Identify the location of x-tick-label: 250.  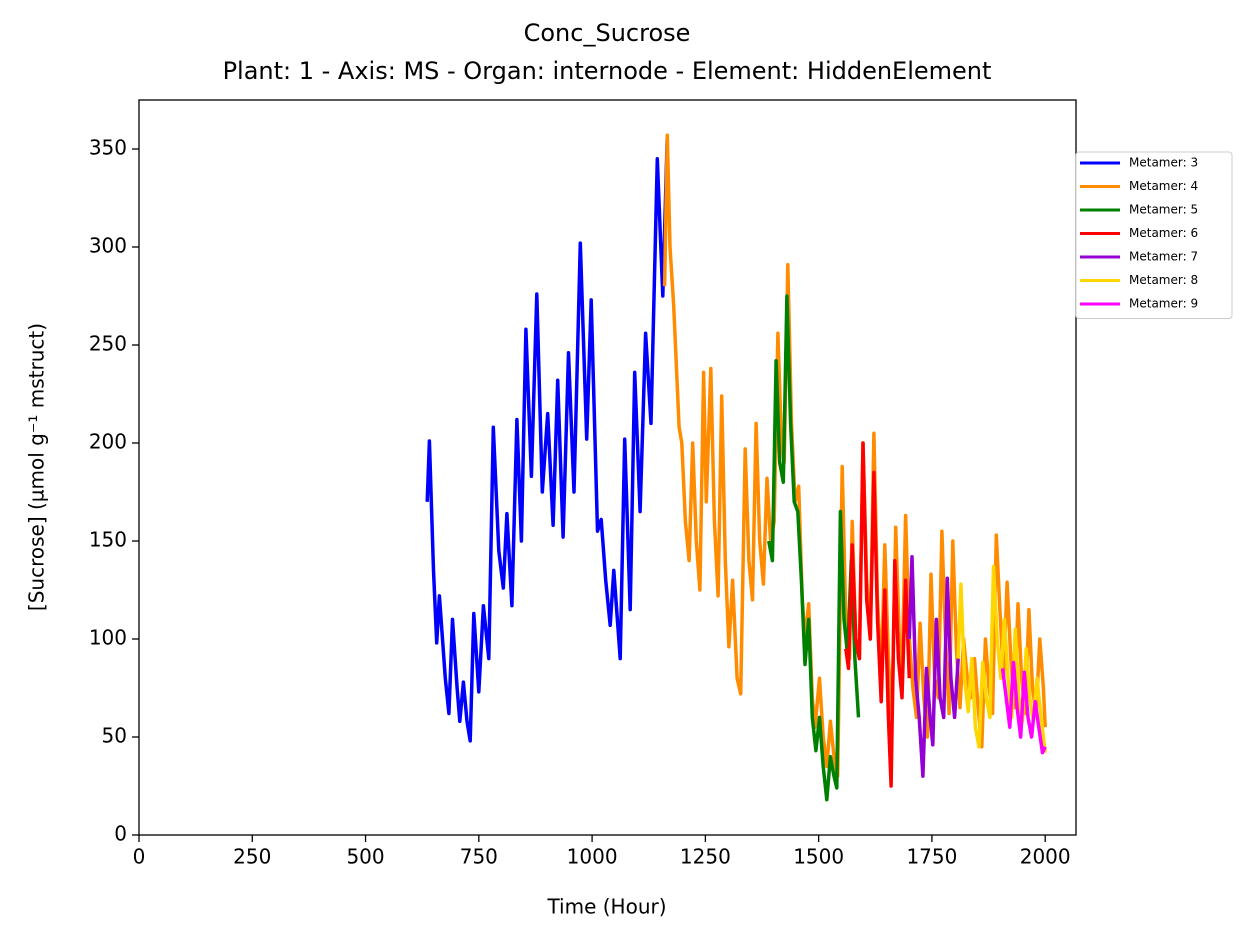
(252, 857).